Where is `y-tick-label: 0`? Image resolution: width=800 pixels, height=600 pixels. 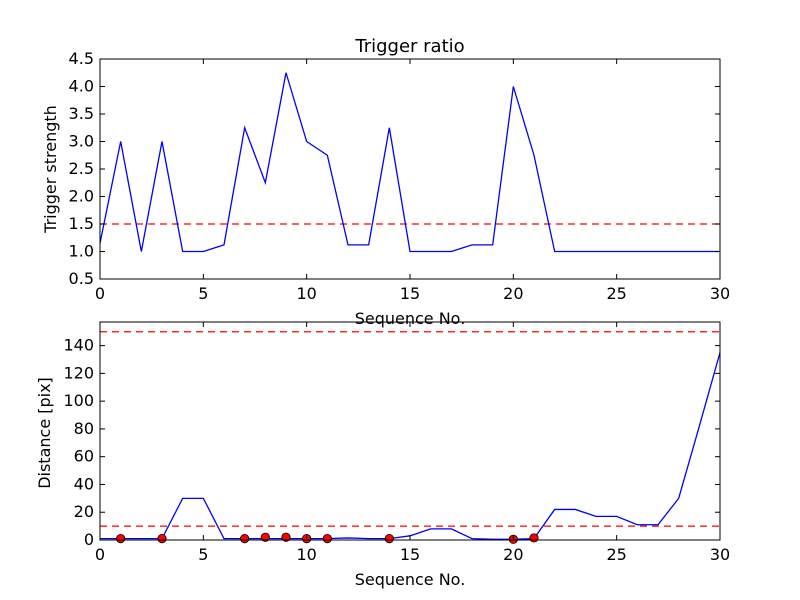
y-tick-label: 0 is located at coordinates (89, 539).